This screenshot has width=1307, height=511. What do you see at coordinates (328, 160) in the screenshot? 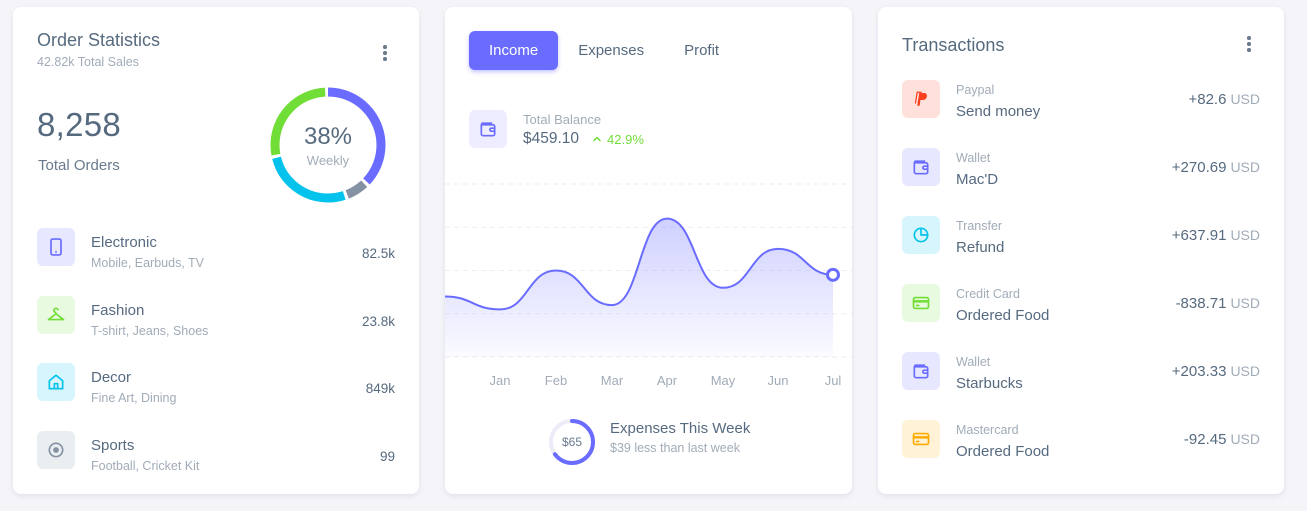
I see `donut-period: Weekly` at bounding box center [328, 160].